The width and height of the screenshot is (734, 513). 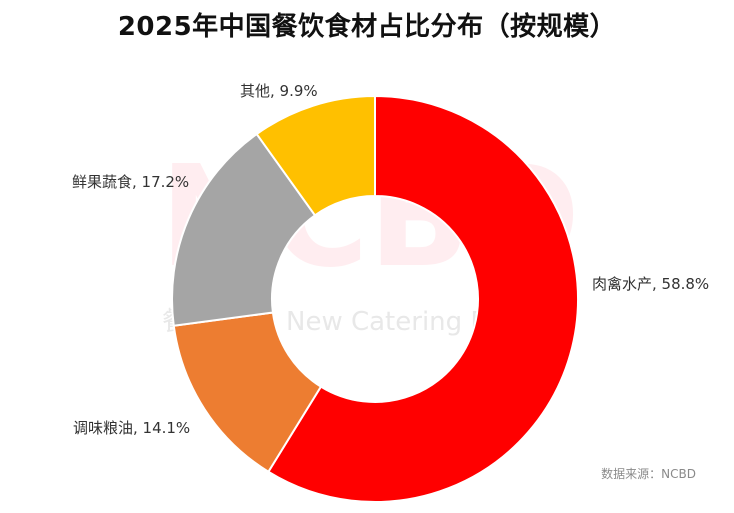 What do you see at coordinates (131, 428) in the screenshot?
I see `label-seasoning-grain-oil: 调味粮油, 14.1%` at bounding box center [131, 428].